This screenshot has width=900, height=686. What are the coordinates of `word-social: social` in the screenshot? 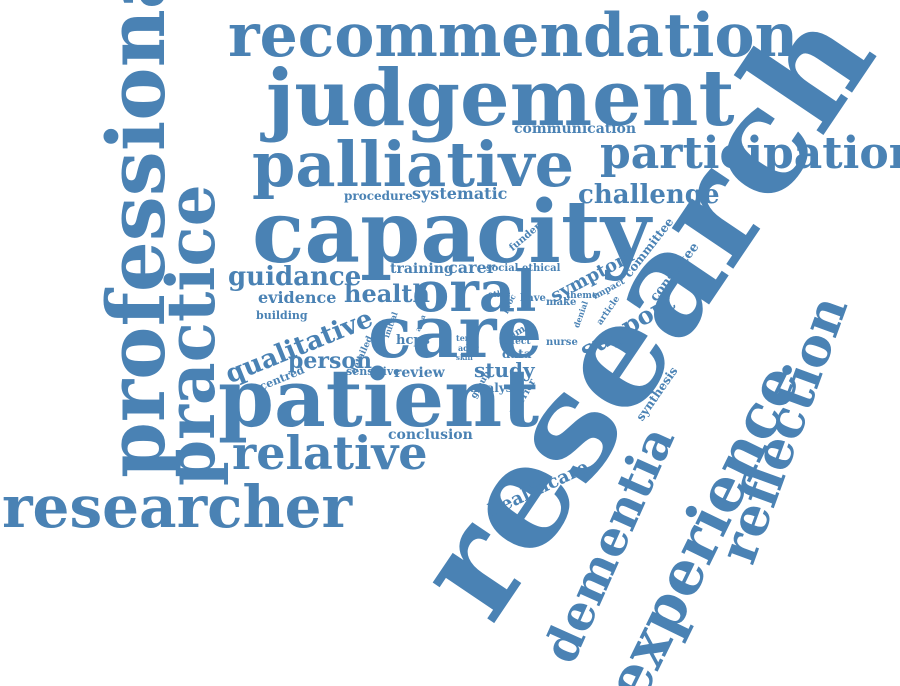 It's located at (502, 268).